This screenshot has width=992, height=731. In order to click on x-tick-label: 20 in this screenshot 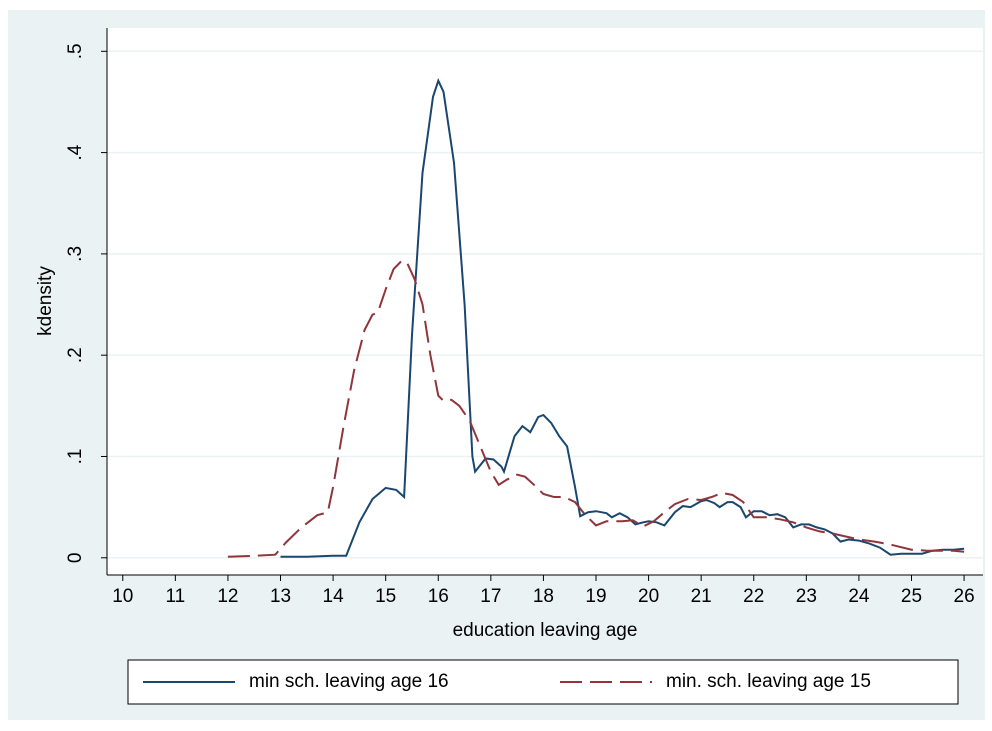, I will do `click(648, 596)`.